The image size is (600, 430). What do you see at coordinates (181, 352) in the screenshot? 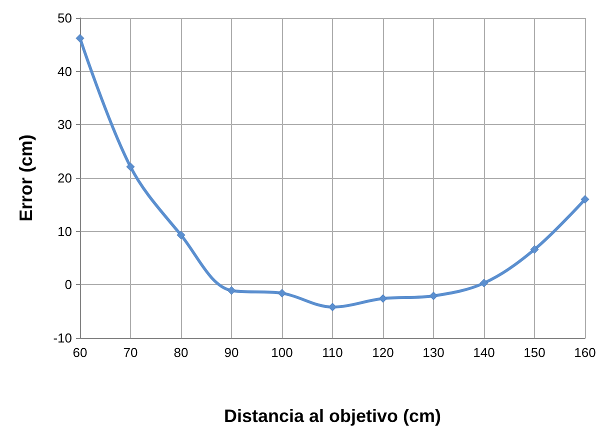
I see `x-tick-label: 80` at bounding box center [181, 352].